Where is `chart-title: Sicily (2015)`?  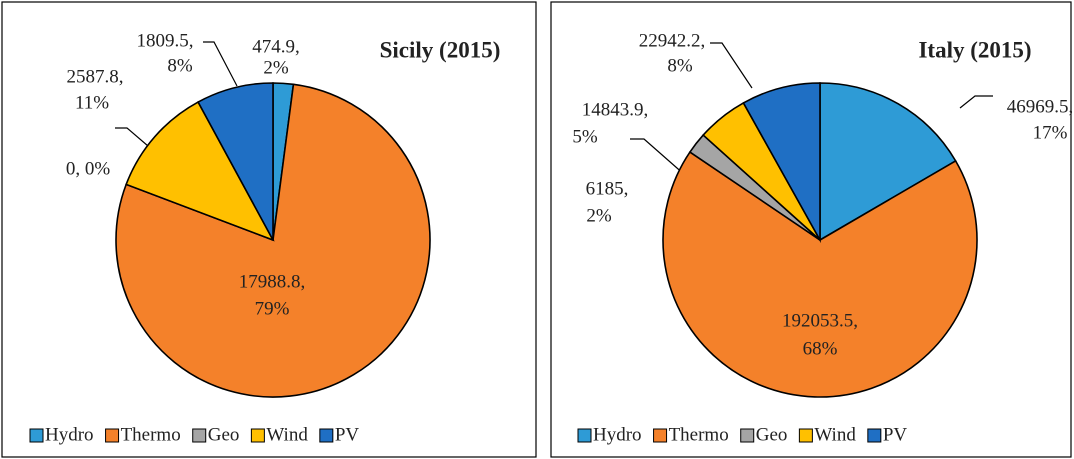 chart-title: Sicily (2015) is located at coordinates (440, 49).